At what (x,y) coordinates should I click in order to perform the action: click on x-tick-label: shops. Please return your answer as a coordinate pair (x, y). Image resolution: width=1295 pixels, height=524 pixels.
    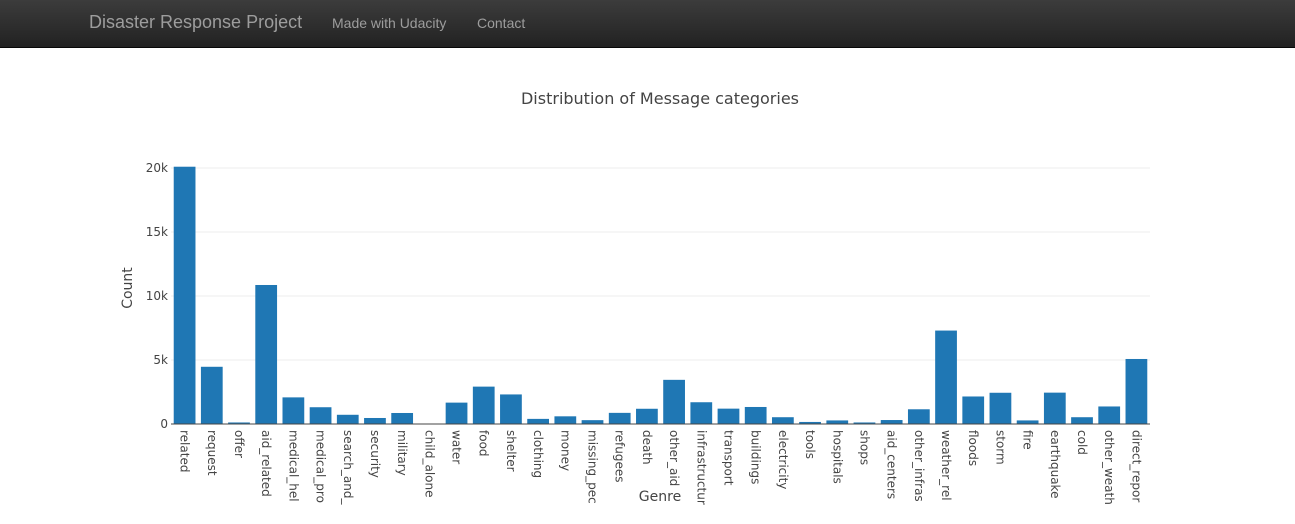
    Looking at the image, I should click on (864, 447).